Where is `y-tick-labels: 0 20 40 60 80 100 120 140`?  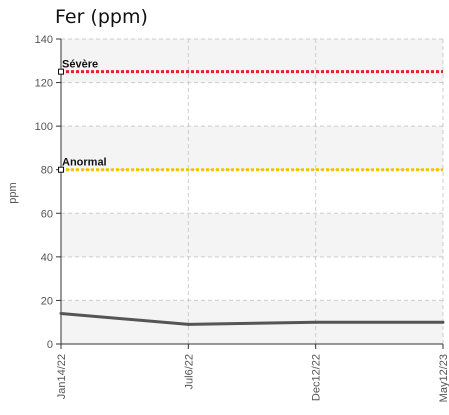
y-tick-labels: 0 20 40 60 80 100 120 140 is located at coordinates (44, 192).